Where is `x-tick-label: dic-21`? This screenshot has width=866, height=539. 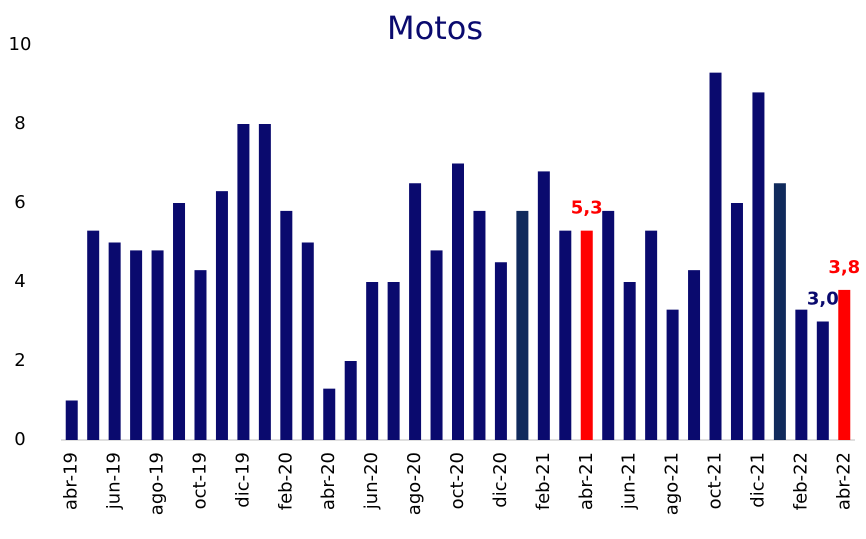
x-tick-label: dic-21 is located at coordinates (757, 480).